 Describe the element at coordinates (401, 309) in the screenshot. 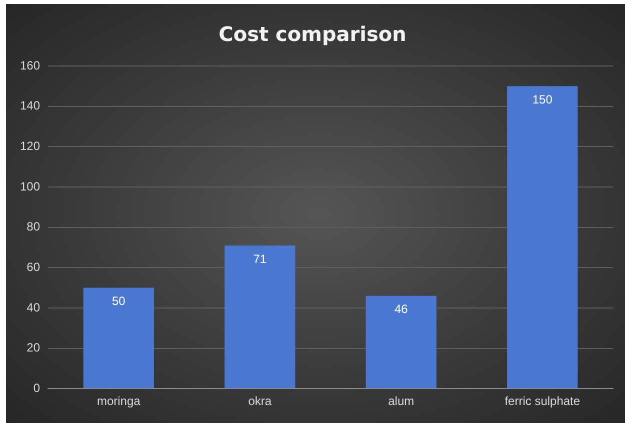

I see `data-label: 46` at that location.